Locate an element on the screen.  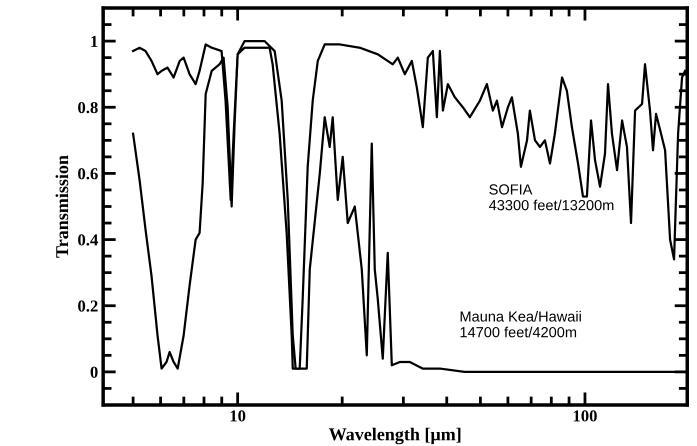
y-tick-label: 0.8 is located at coordinates (88, 108).